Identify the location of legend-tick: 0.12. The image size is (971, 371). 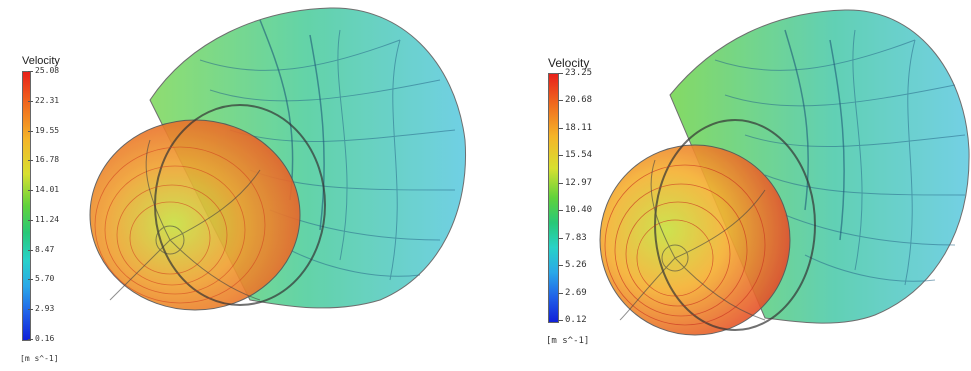
(572, 320).